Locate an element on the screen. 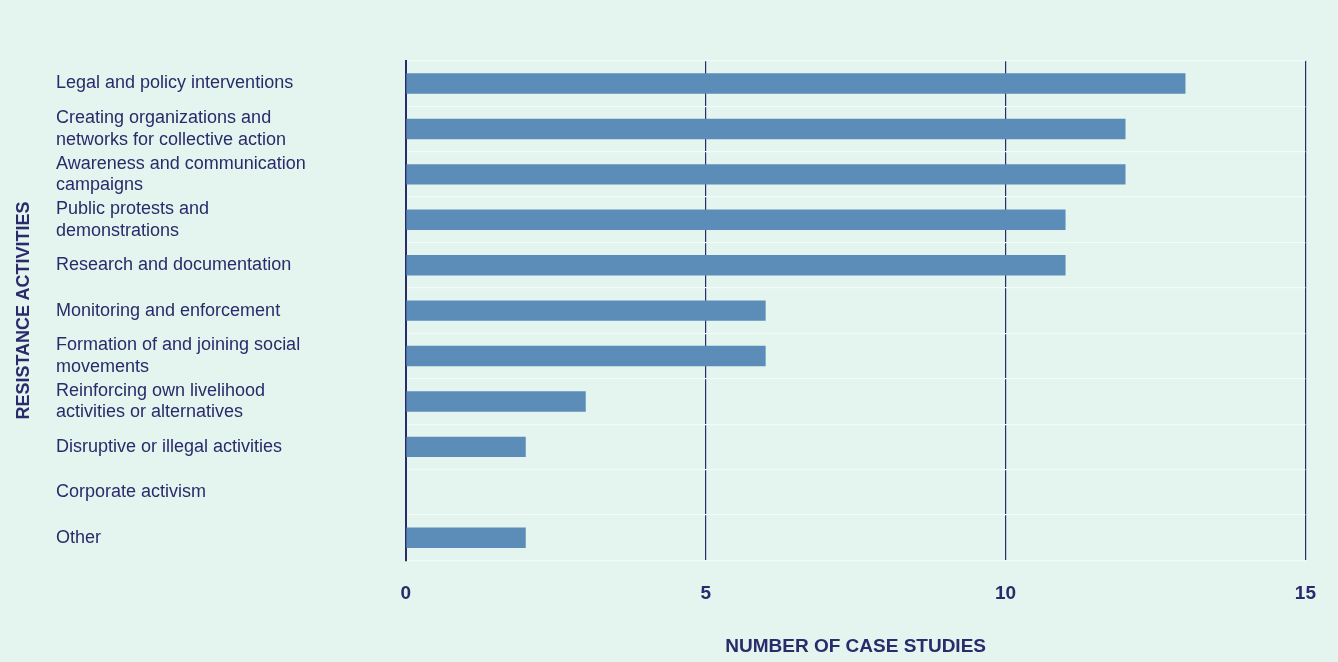  y-tick-label: Corporate activism is located at coordinates (131, 491).